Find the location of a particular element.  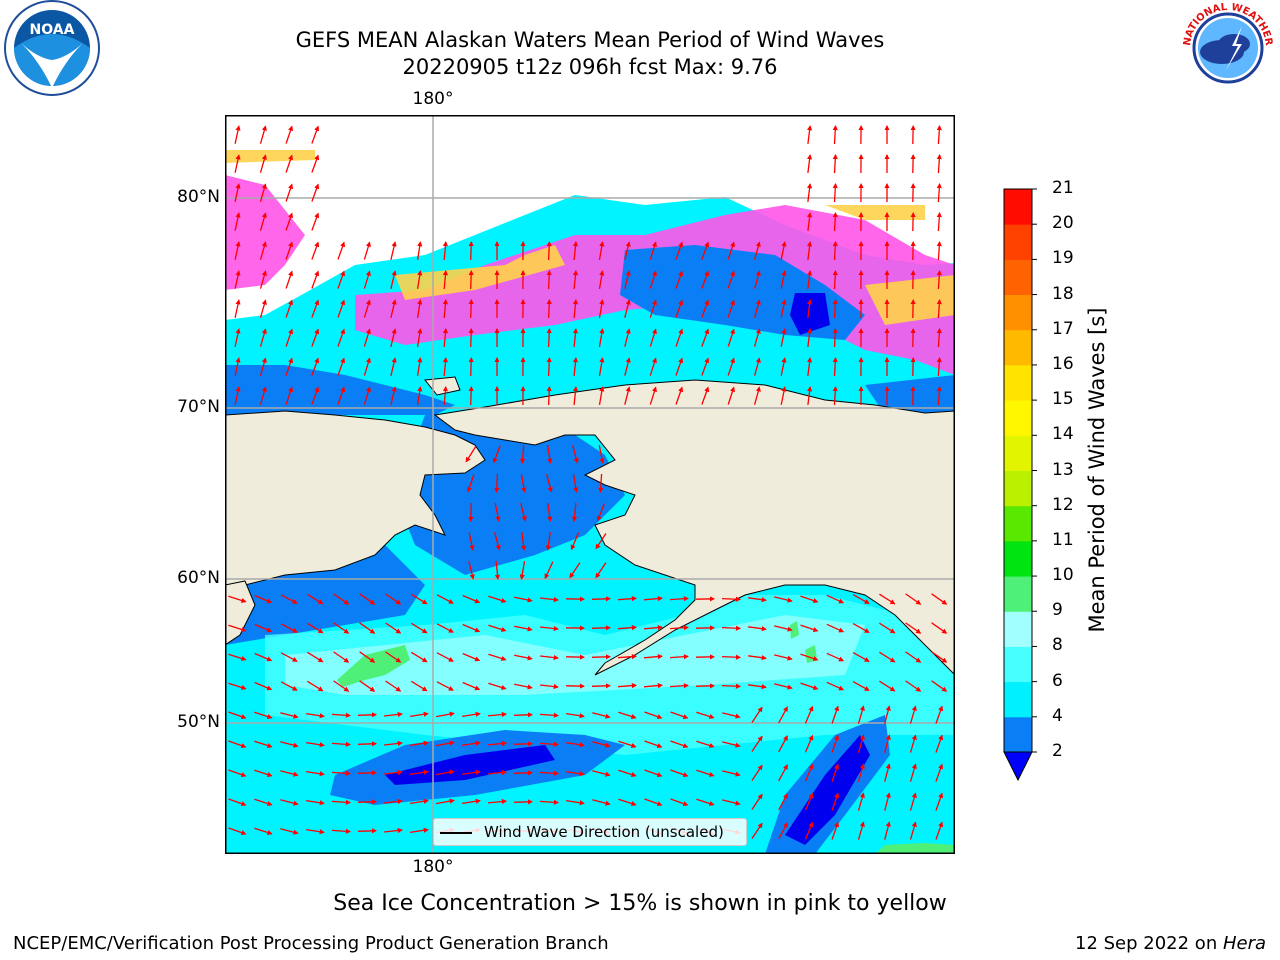

lat-label-80n: 80°N is located at coordinates (198, 197).